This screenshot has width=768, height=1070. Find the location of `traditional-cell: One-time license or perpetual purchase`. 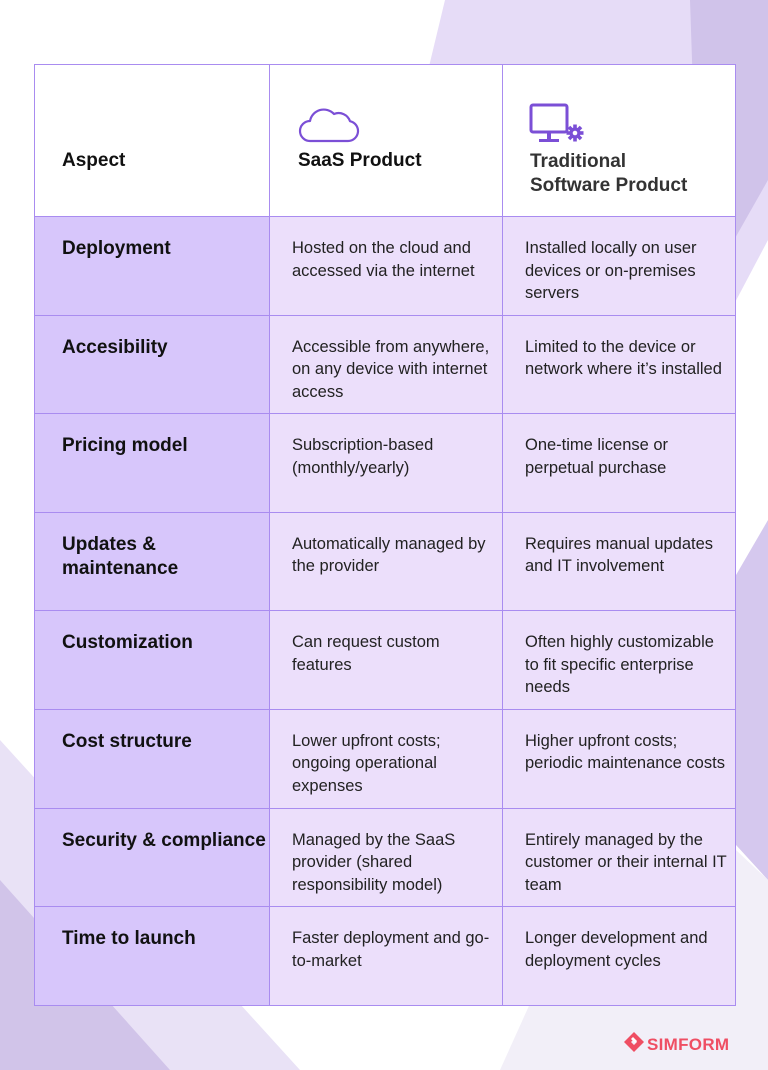

traditional-cell: One-time license or perpetual purchase is located at coordinates (619, 463).